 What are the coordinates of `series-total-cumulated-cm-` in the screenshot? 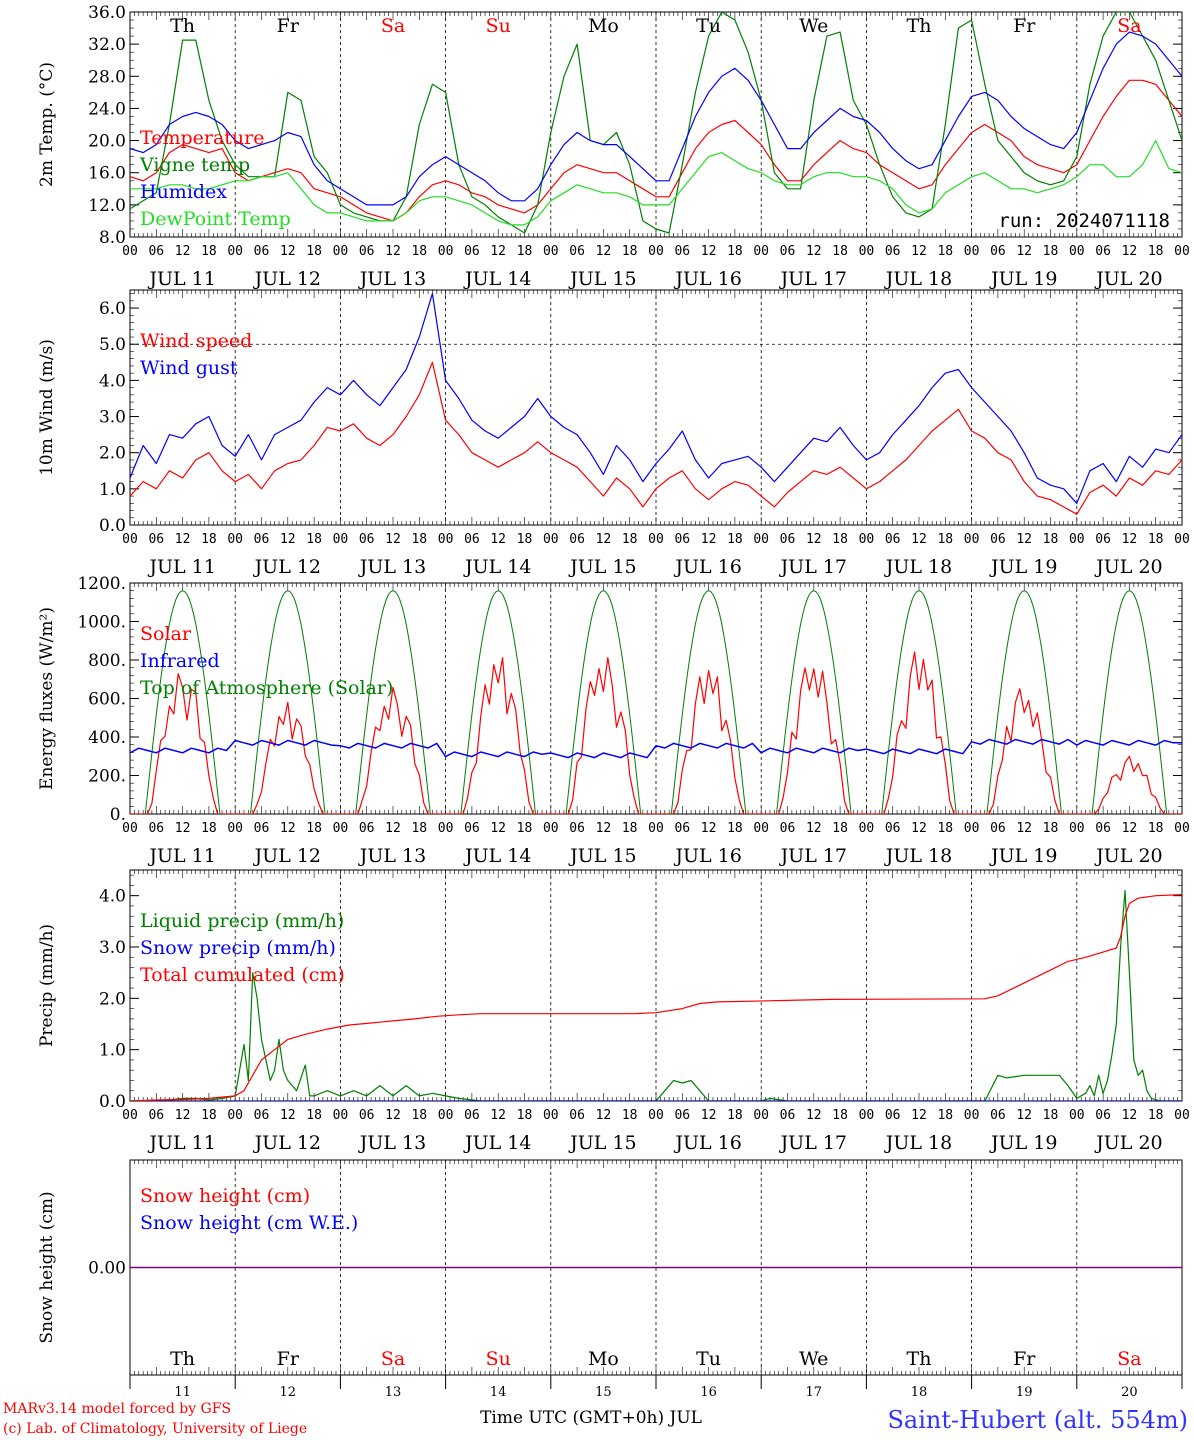 It's located at (656, 997).